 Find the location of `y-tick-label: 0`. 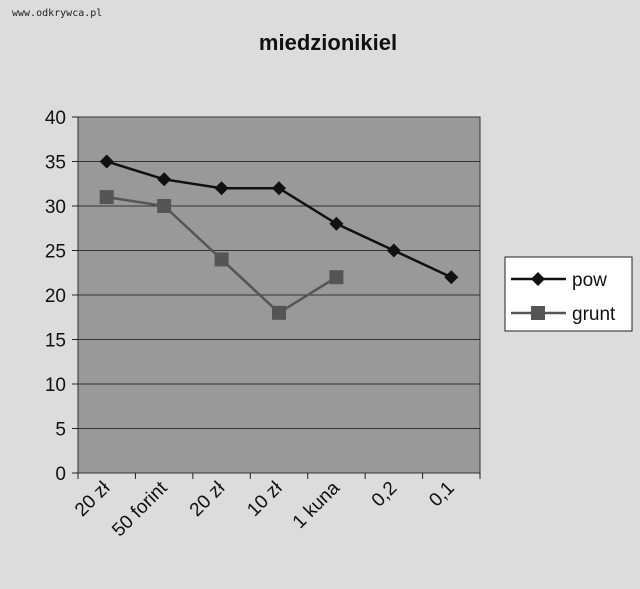

y-tick-label: 0 is located at coordinates (60, 474).